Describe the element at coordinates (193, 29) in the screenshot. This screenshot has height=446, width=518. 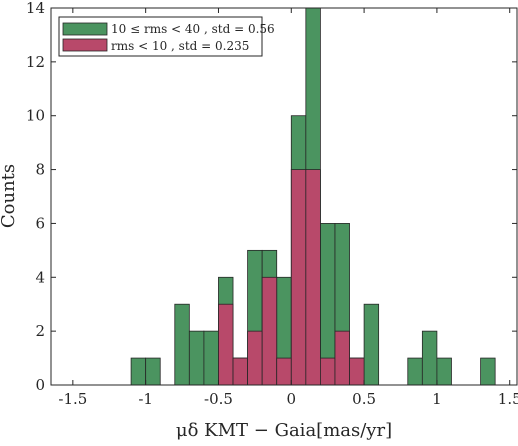
I see `legend-label-wide-rms: 10 ≤ rms < 40 , std = 0.56` at that location.